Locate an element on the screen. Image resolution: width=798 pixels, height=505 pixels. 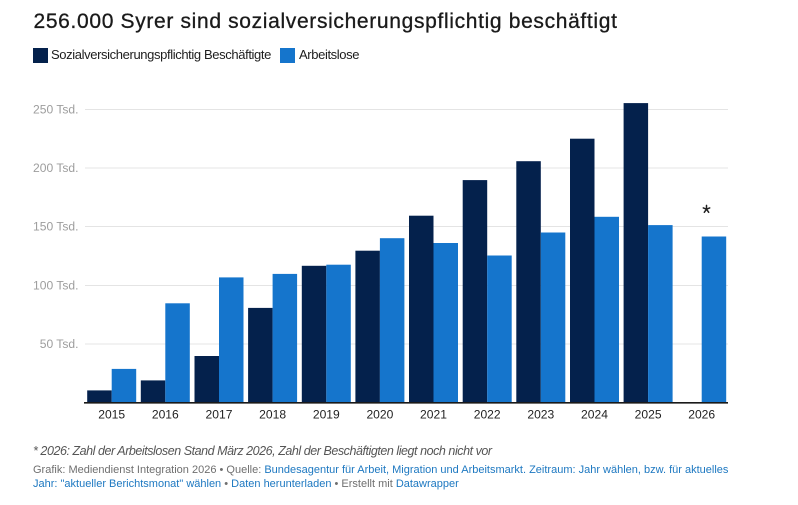
svg-text: 50 Tsd. is located at coordinates (59, 344).